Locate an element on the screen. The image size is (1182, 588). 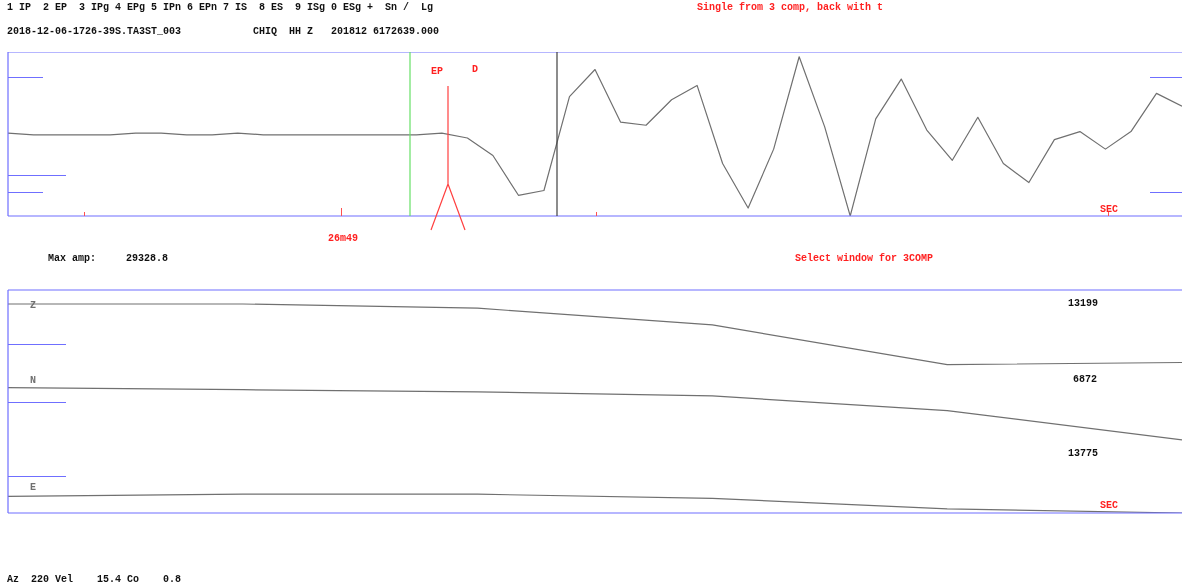
annotation: EP is located at coordinates (437, 72).